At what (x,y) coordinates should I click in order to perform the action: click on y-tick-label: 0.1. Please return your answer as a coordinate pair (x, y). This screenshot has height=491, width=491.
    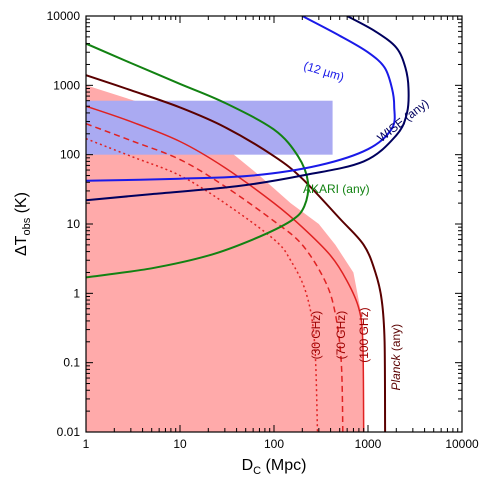
    Looking at the image, I should click on (71, 363).